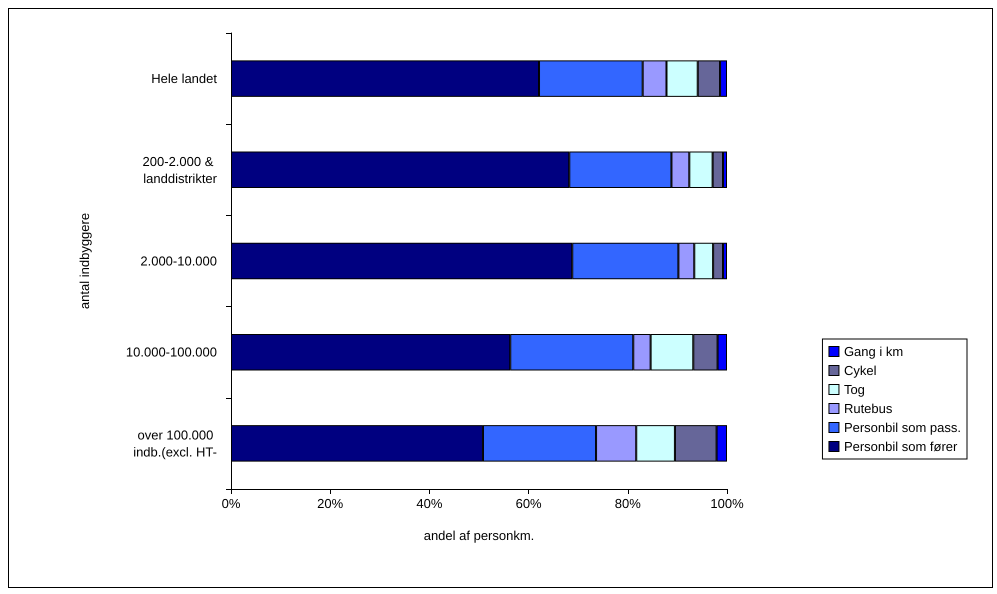 The width and height of the screenshot is (997, 594). Describe the element at coordinates (854, 389) in the screenshot. I see `legend-label: Tog` at that location.